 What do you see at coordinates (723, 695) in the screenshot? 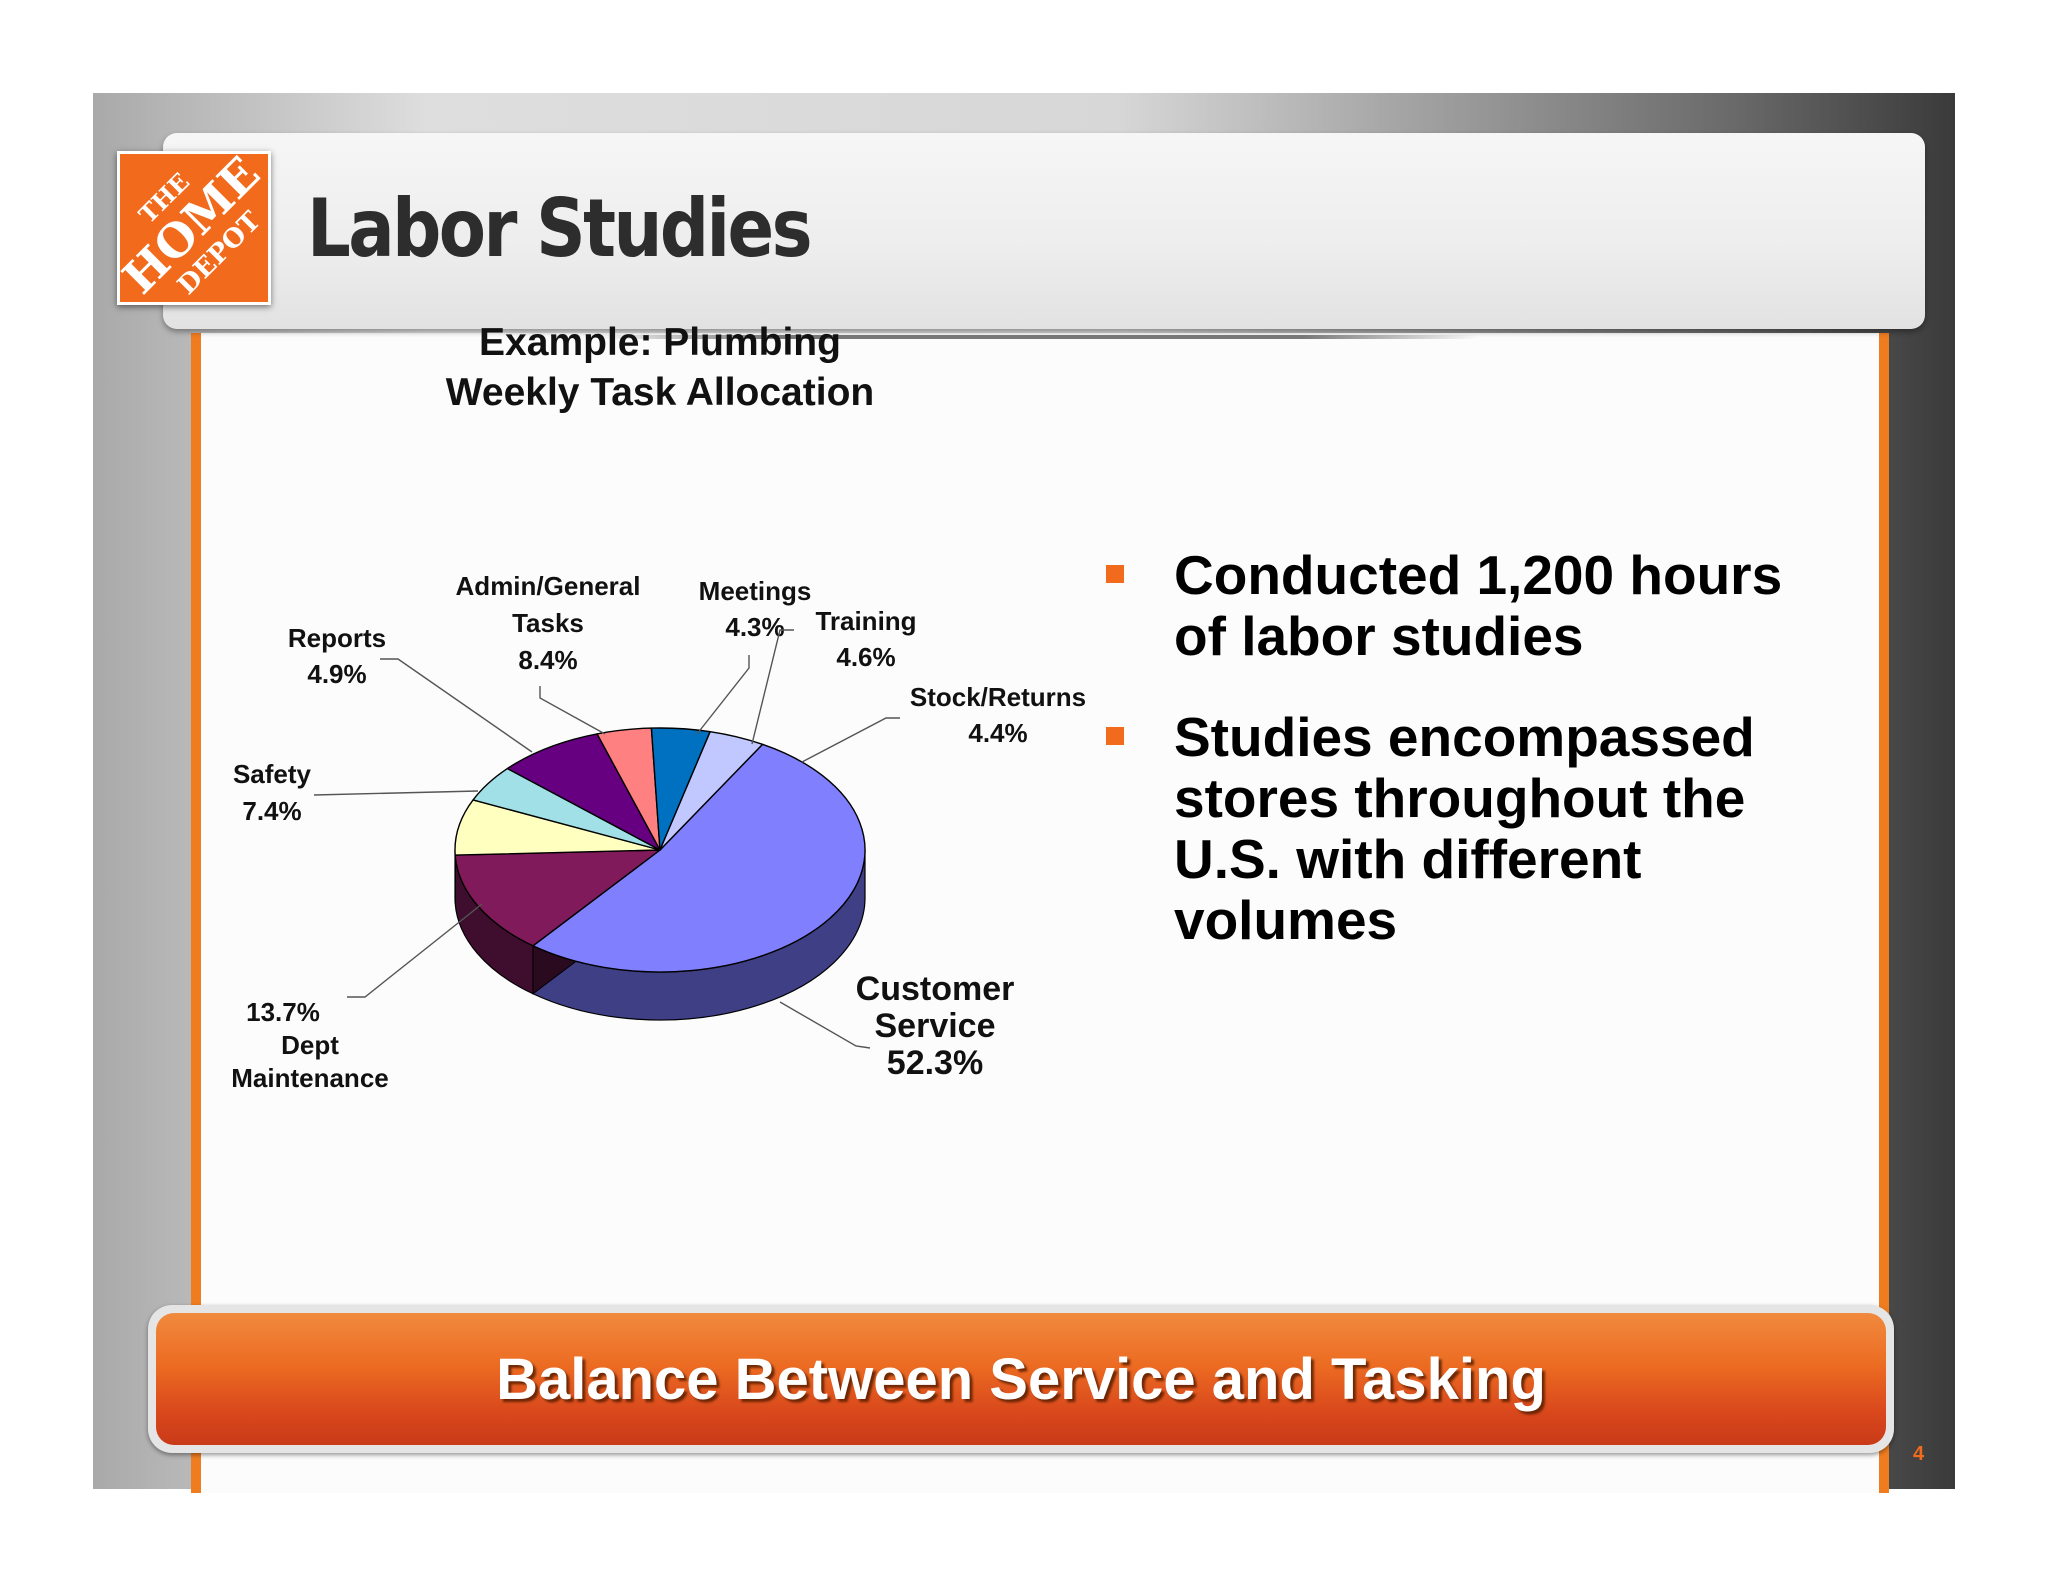
I see `leader-line-meetings` at bounding box center [723, 695].